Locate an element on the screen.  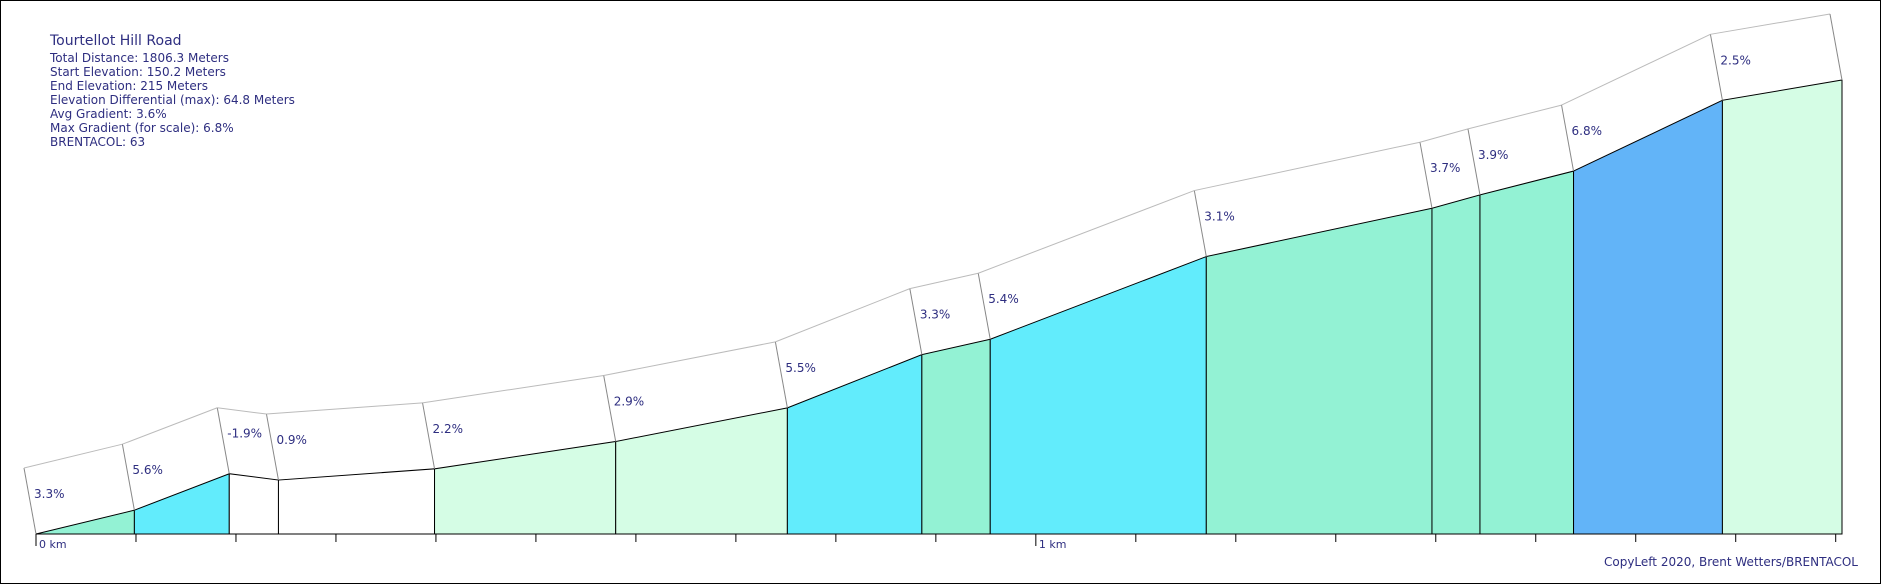
credit: CopyLeft 2020, Brent Wetters/BRENTACOL is located at coordinates (1731, 562).